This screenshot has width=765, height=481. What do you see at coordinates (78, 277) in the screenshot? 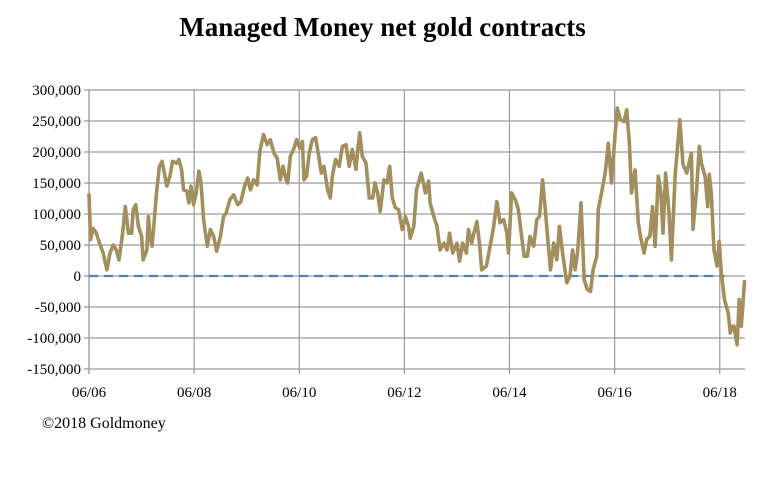
I see `y-tick-label: 0` at bounding box center [78, 277].